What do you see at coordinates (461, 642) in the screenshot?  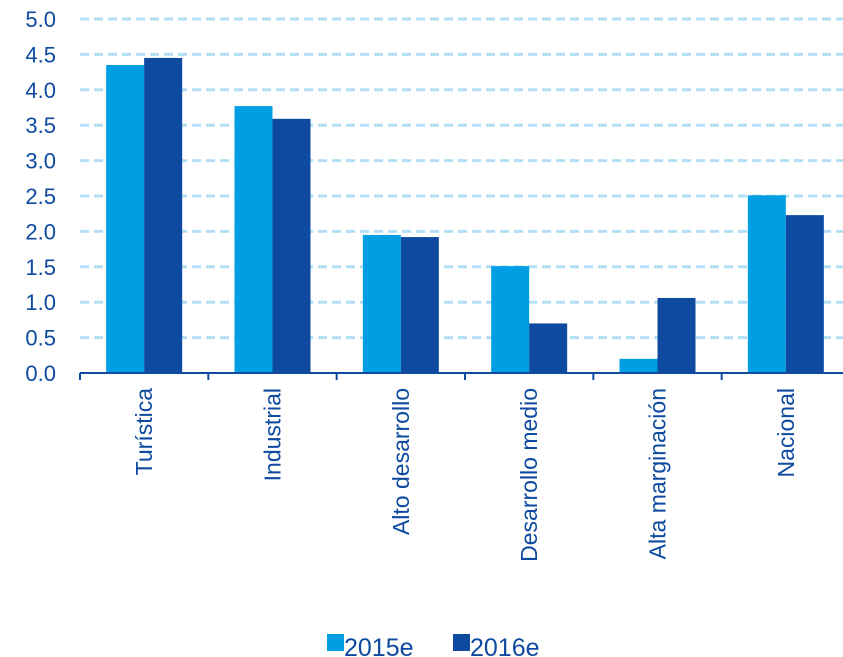 I see `legend-swatch-2016e` at bounding box center [461, 642].